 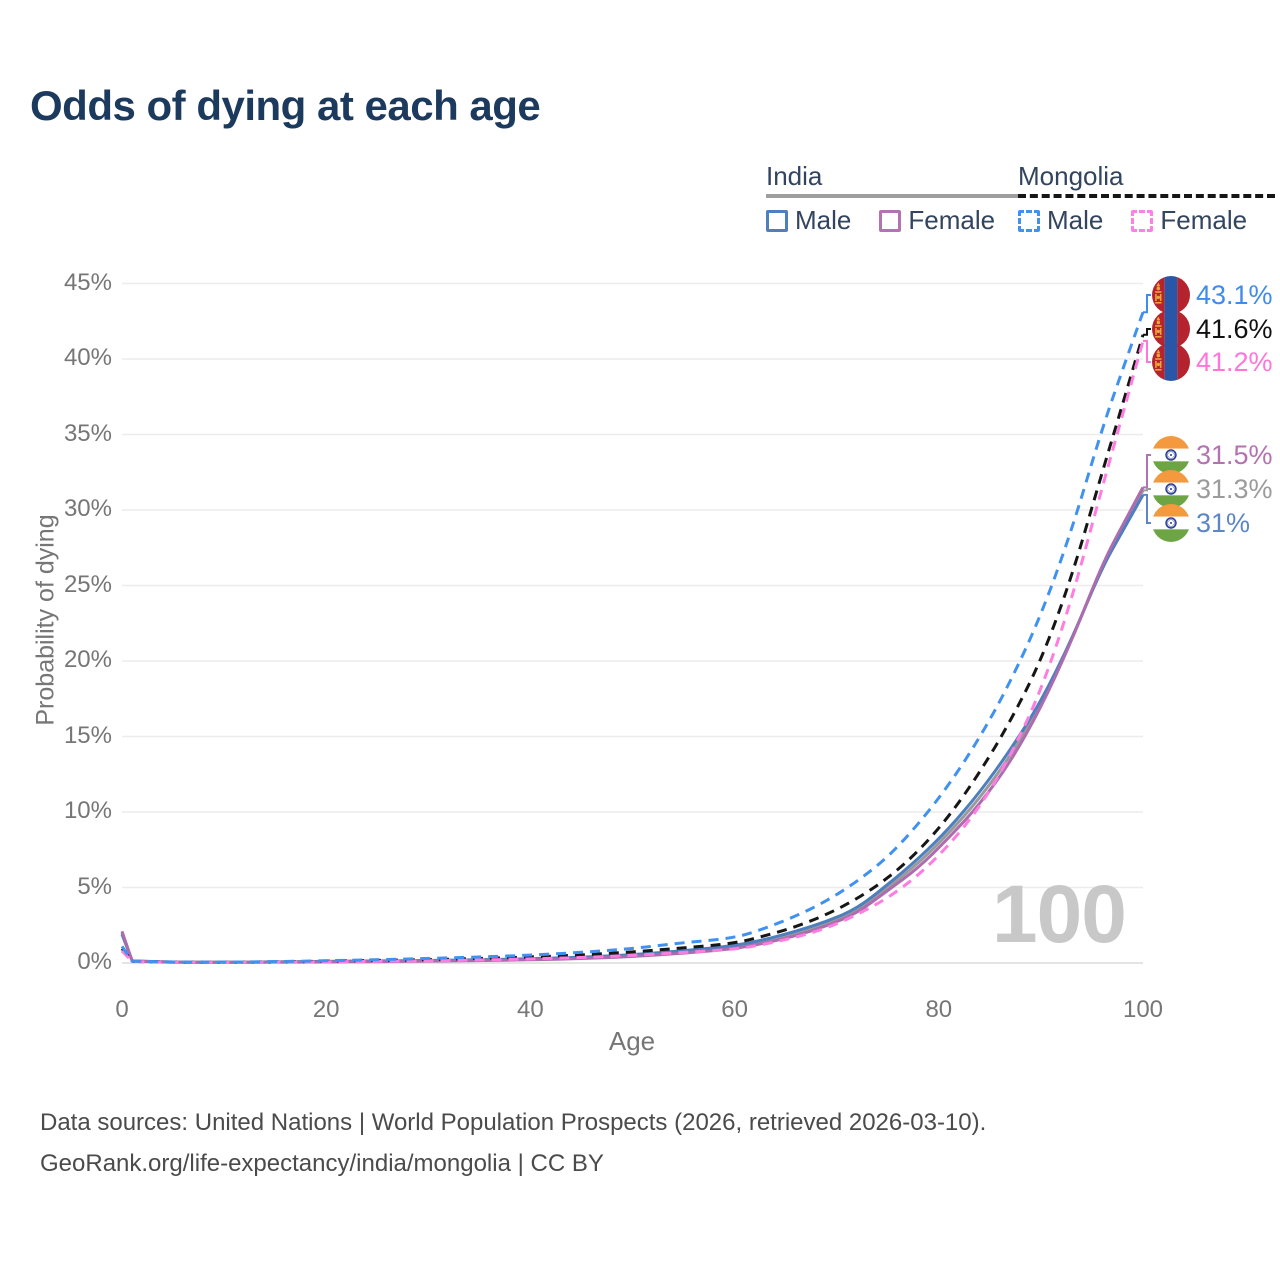 I want to click on y-tick-label: 40%, so click(x=87, y=357).